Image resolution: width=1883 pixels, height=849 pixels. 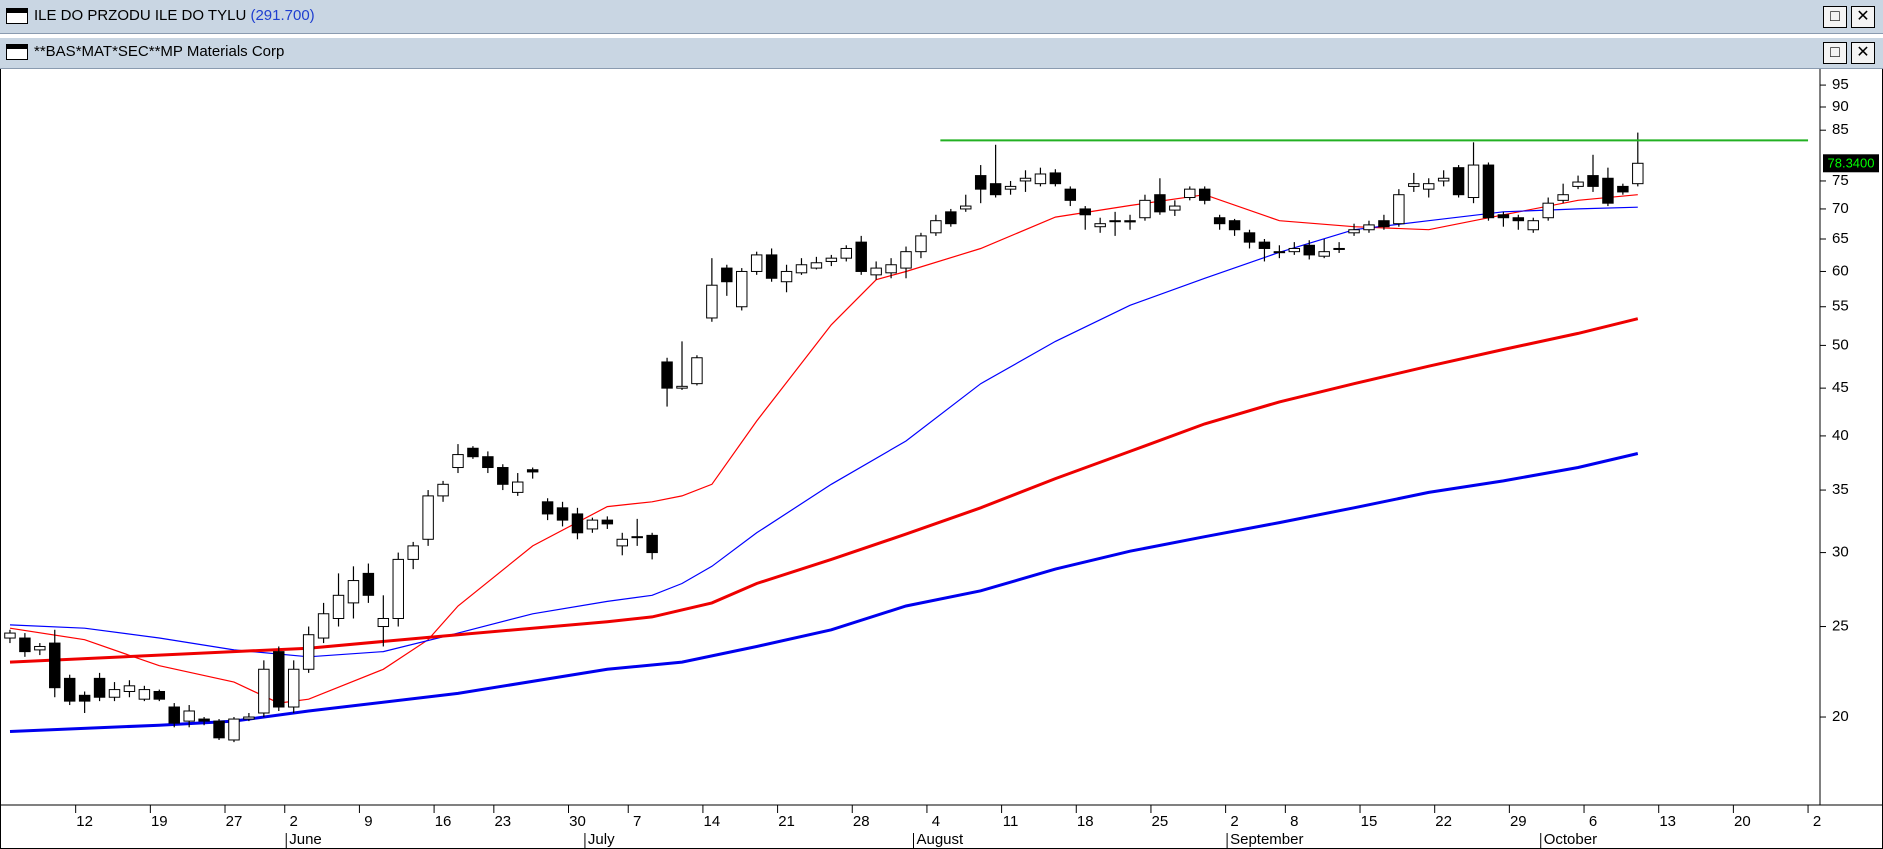 What do you see at coordinates (1570, 839) in the screenshot?
I see `month-label: October` at bounding box center [1570, 839].